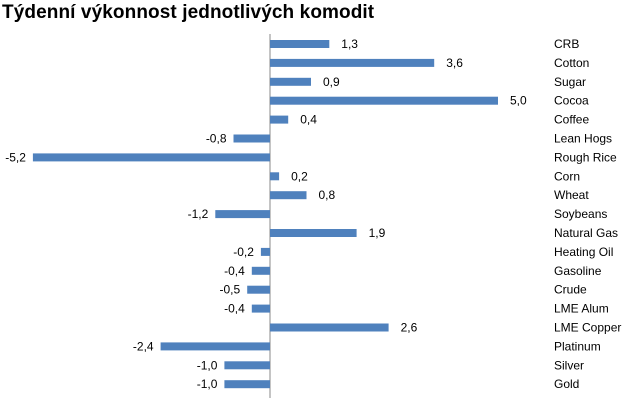 The width and height of the screenshot is (640, 410). Describe the element at coordinates (384, 100) in the screenshot. I see `bar-cocoa` at that location.